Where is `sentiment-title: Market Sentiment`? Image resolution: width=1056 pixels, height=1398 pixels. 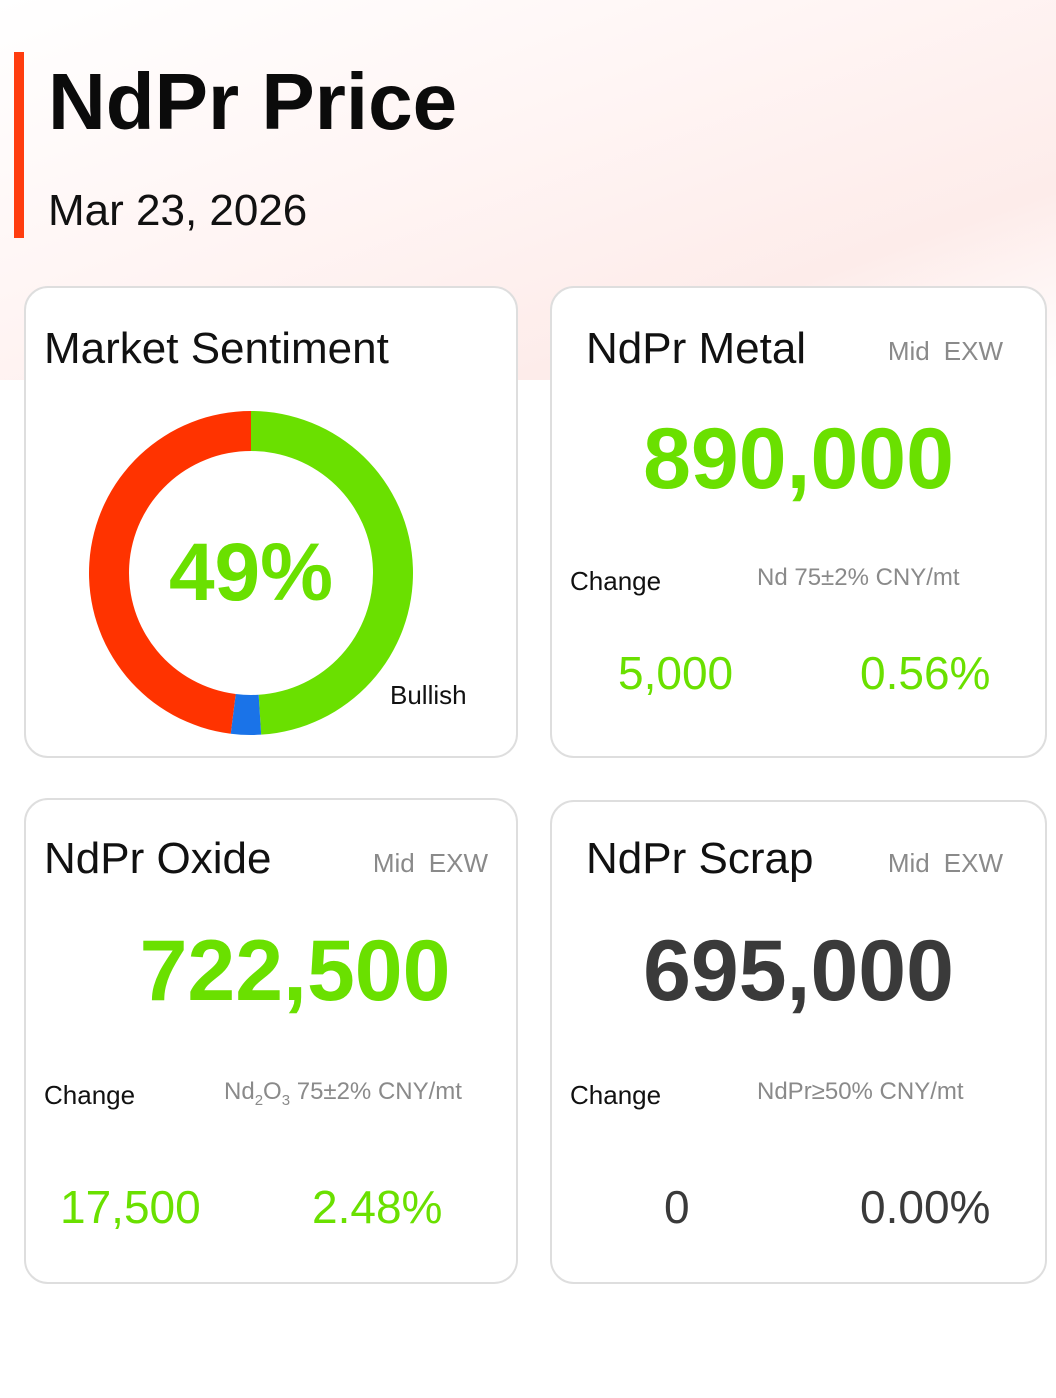 sentiment-title: Market Sentiment is located at coordinates (216, 348).